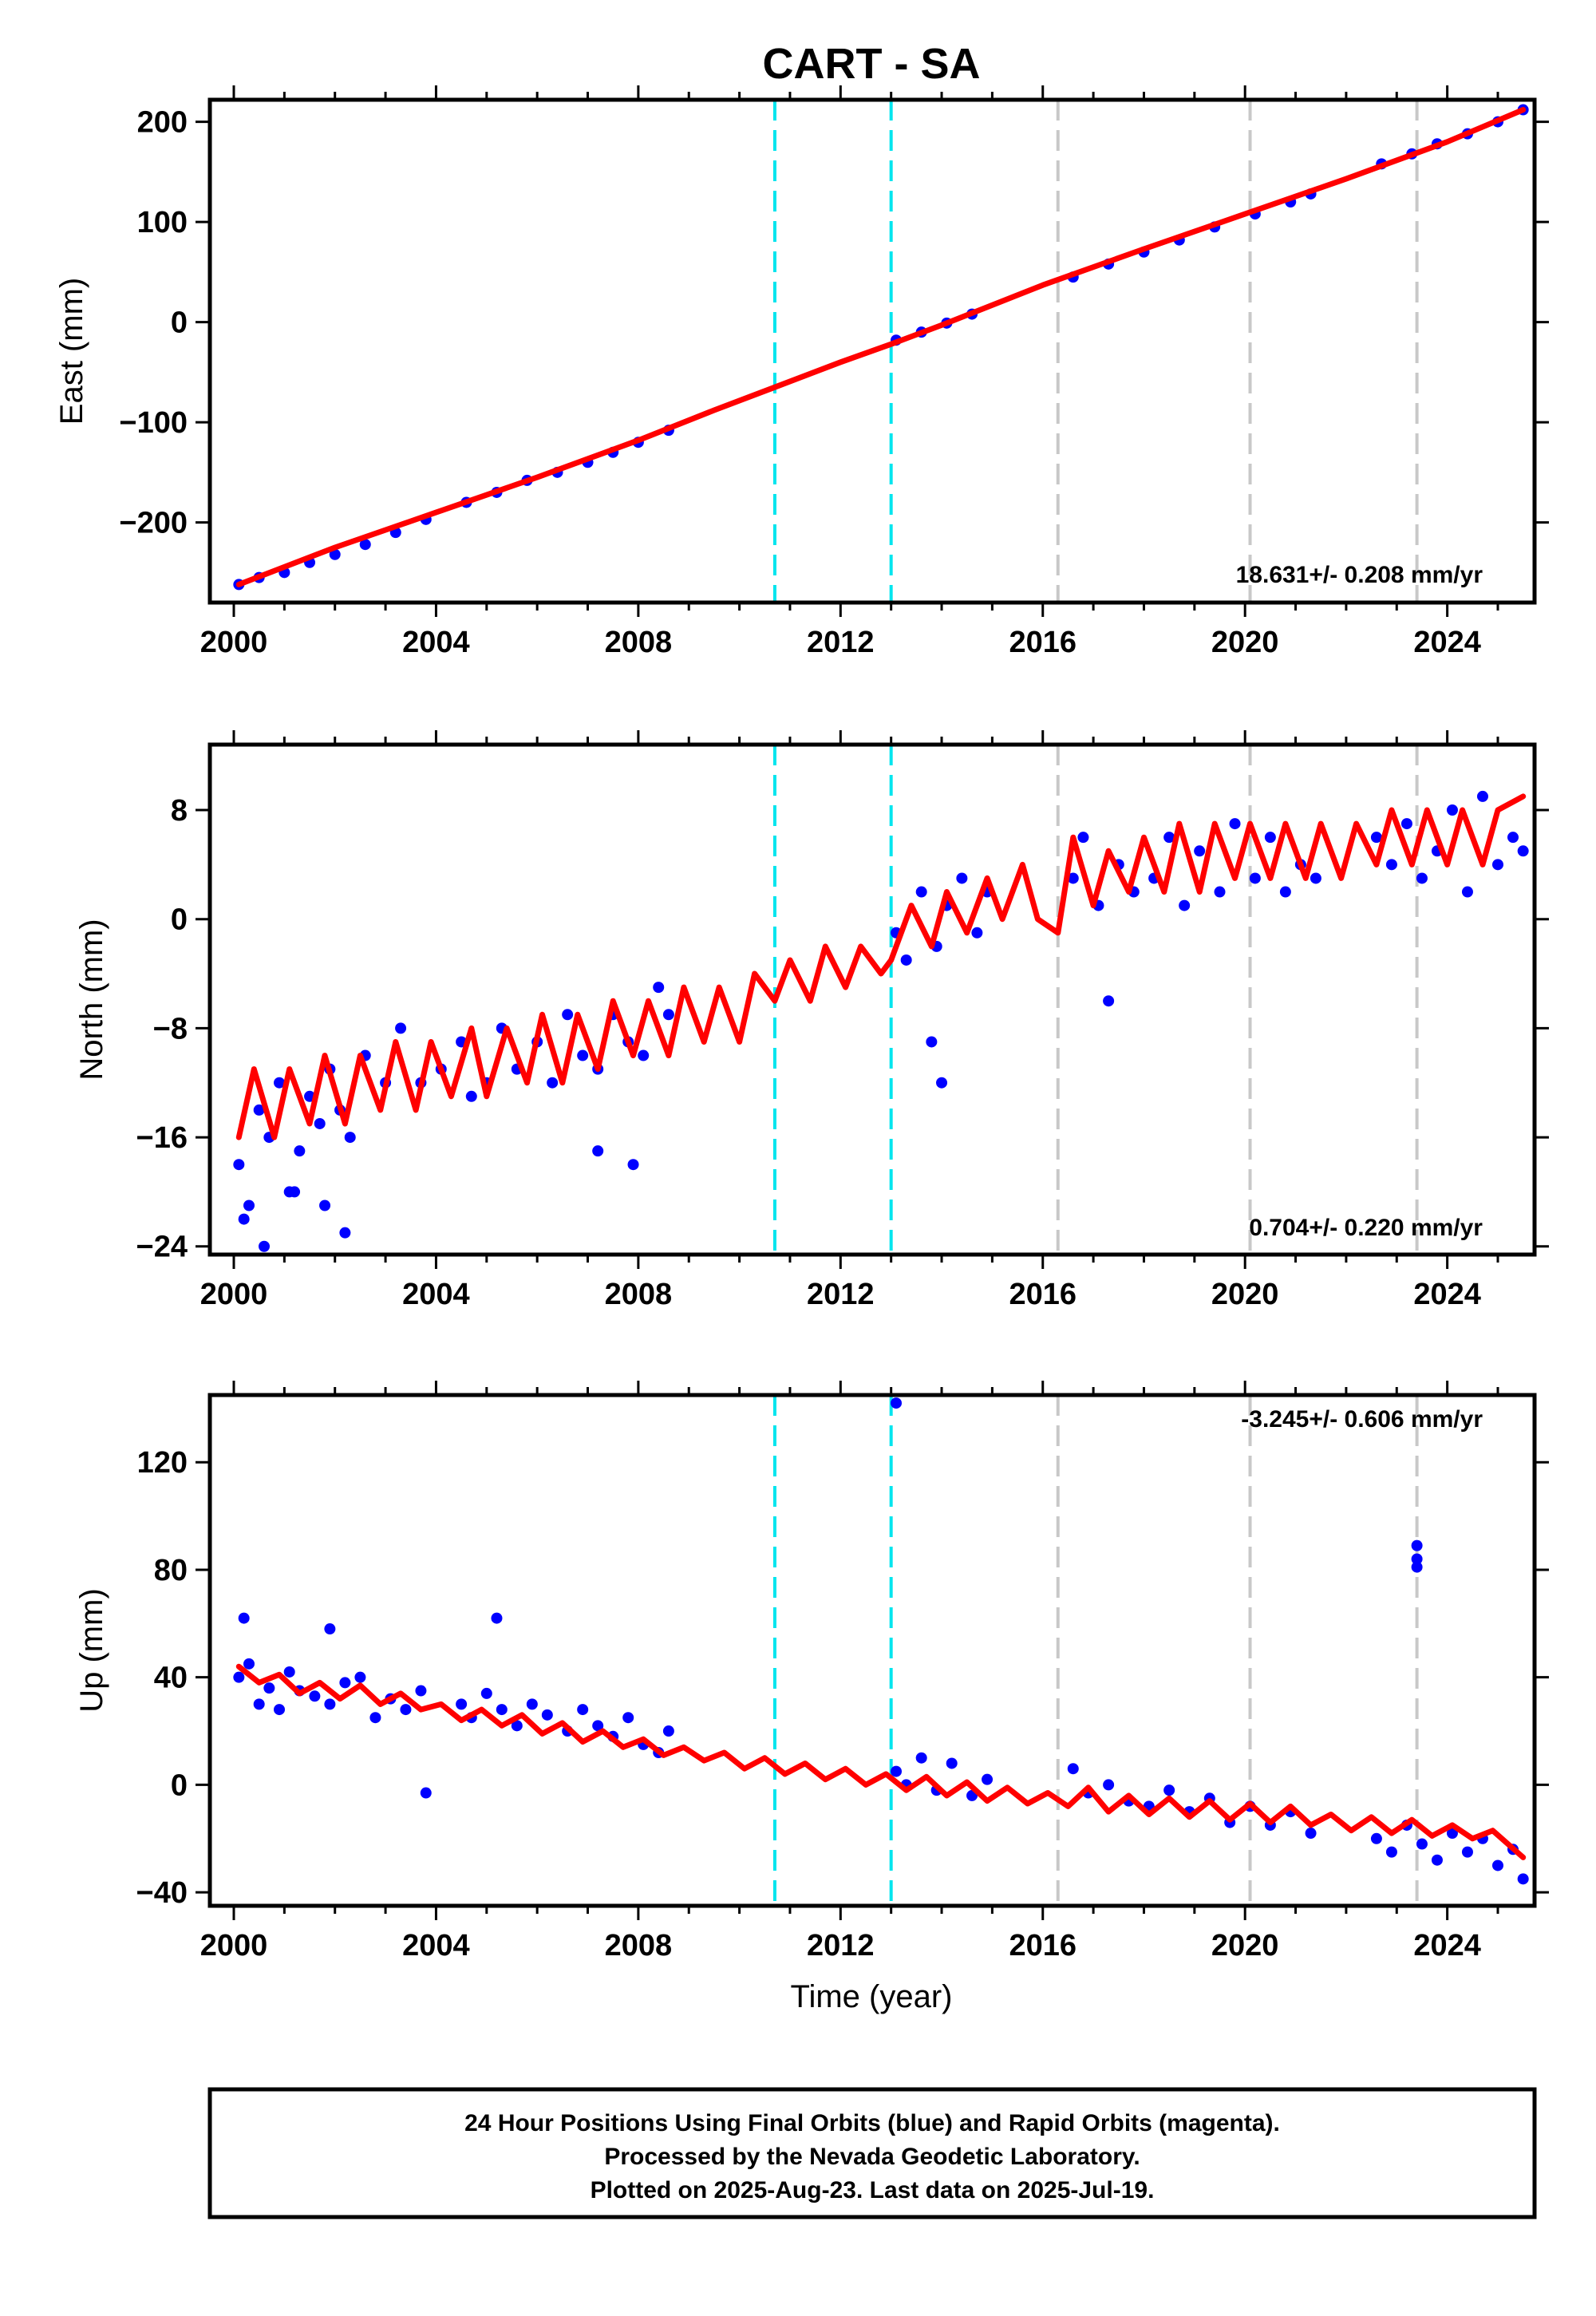  Describe the element at coordinates (171, 1570) in the screenshot. I see `y-tick-label: 80` at that location.